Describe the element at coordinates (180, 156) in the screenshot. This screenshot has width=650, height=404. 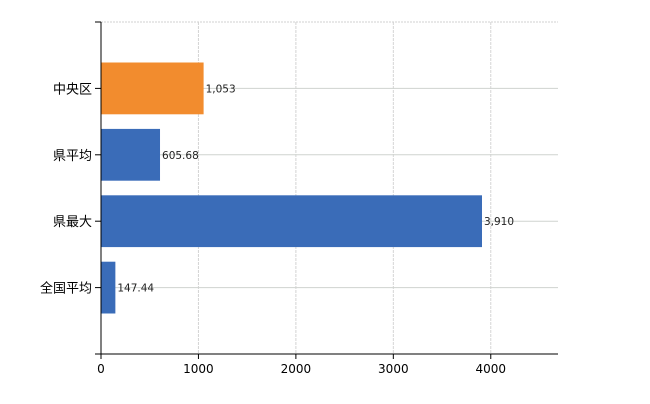
I see `data-label: 605.68` at that location.